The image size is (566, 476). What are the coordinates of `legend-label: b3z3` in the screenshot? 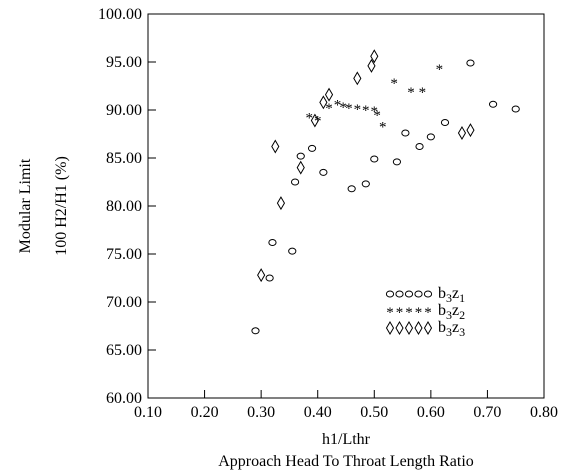 It's located at (451, 329).